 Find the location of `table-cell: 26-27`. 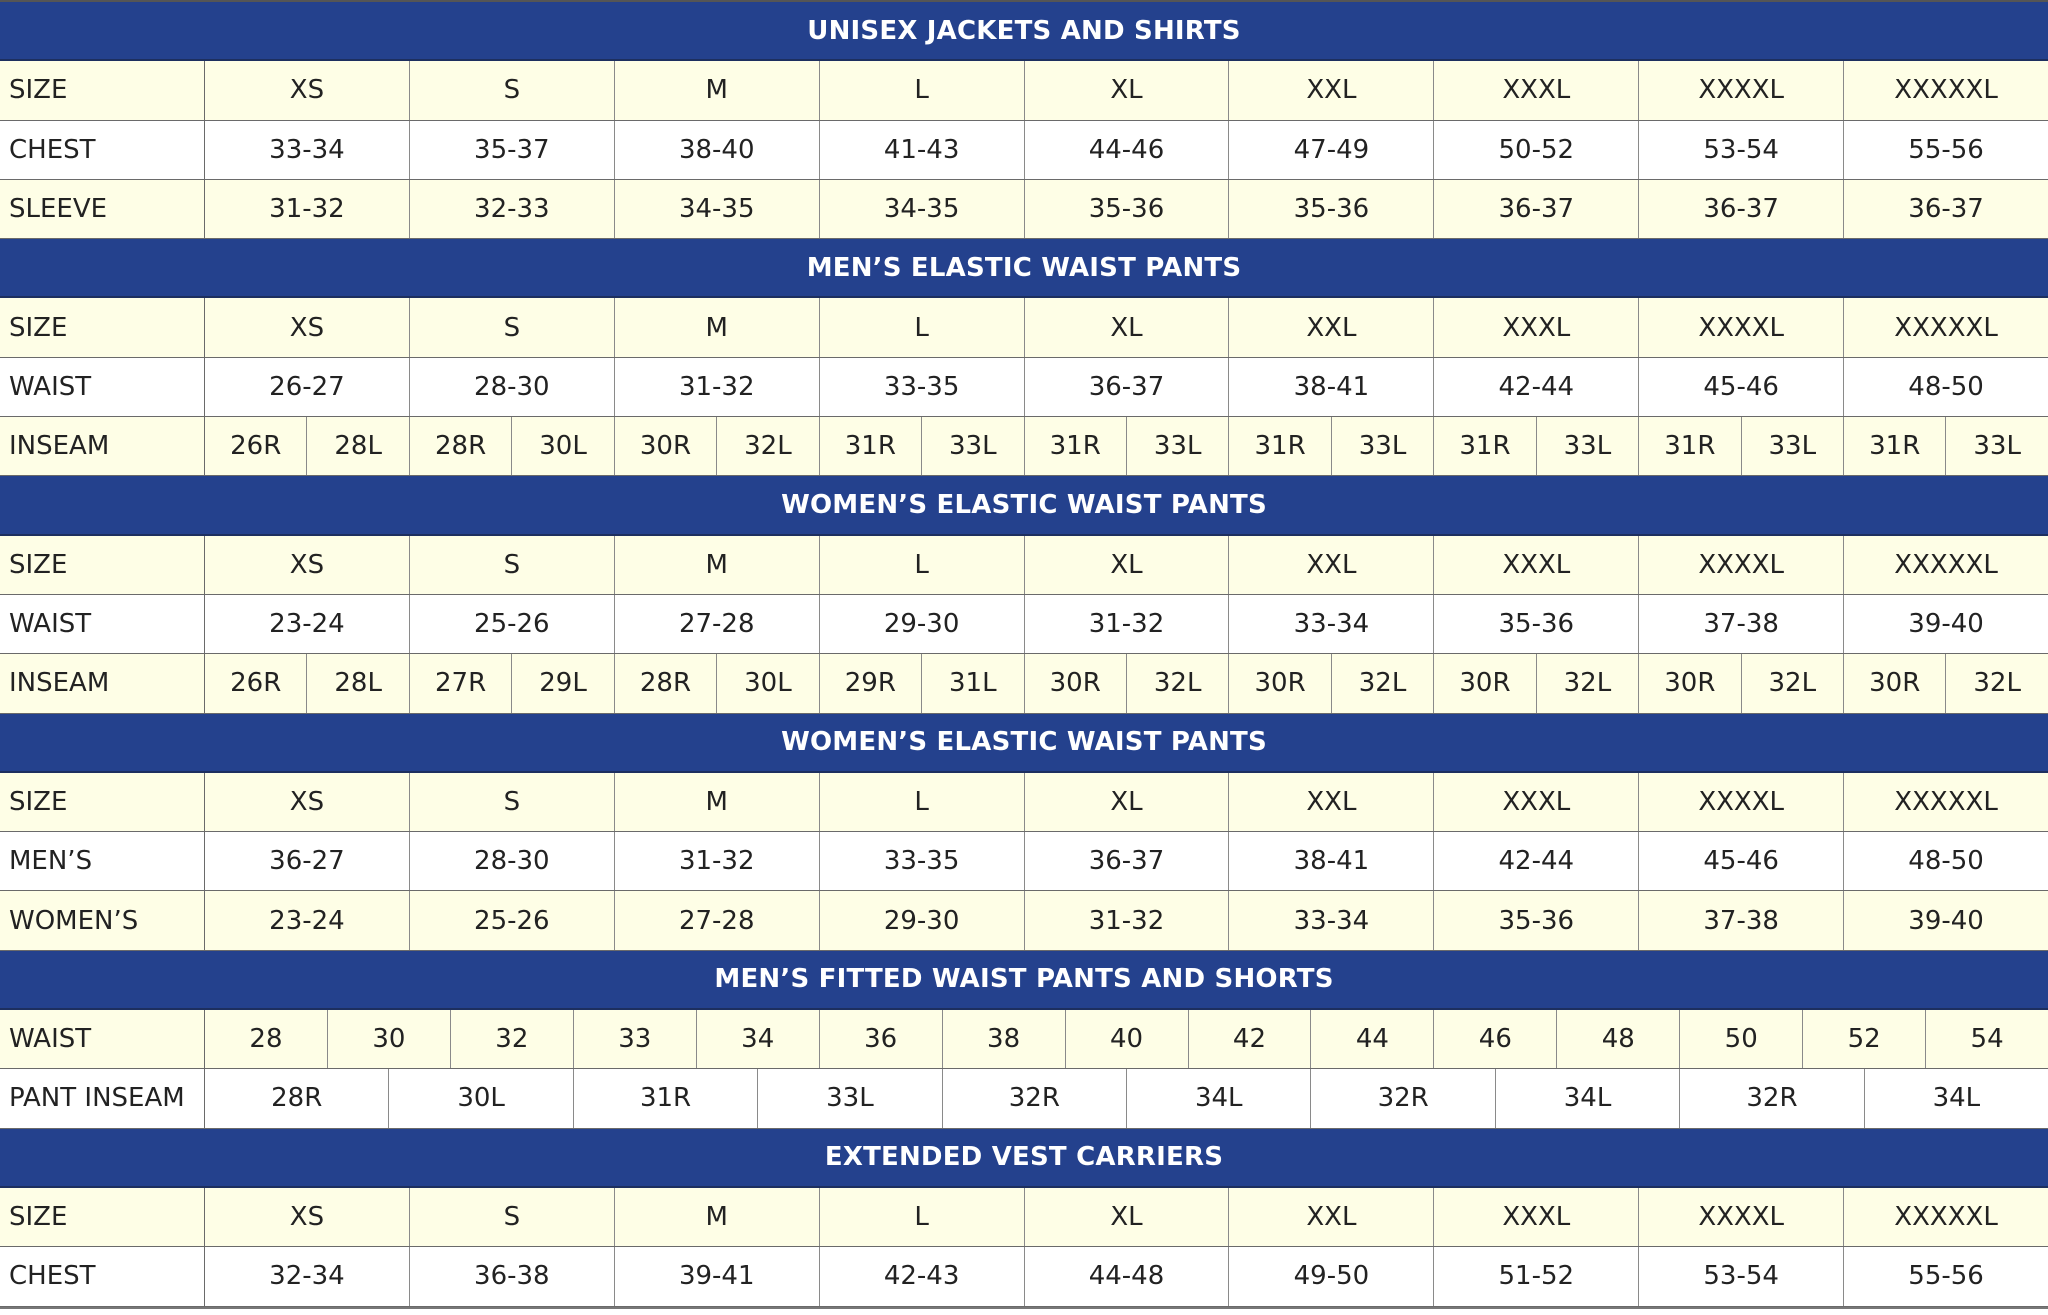

table-cell: 26-27 is located at coordinates (307, 387).